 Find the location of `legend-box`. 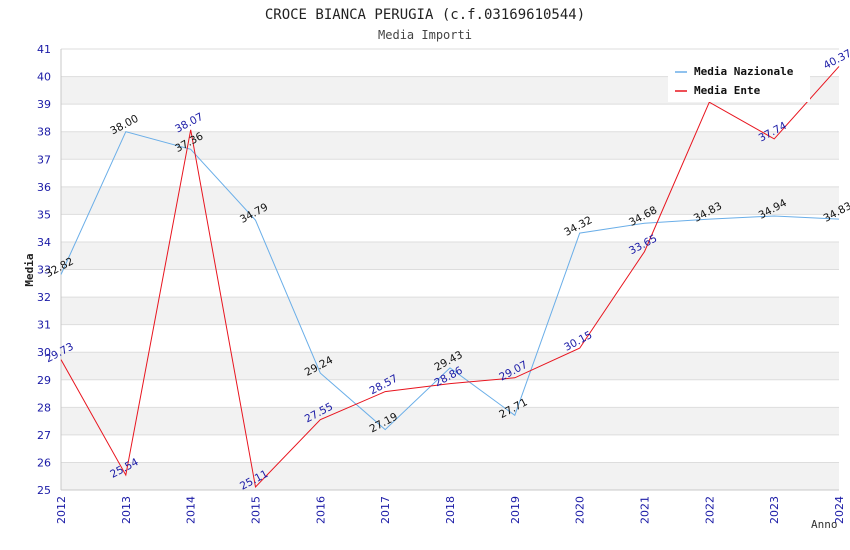

legend-box is located at coordinates (739, 81).